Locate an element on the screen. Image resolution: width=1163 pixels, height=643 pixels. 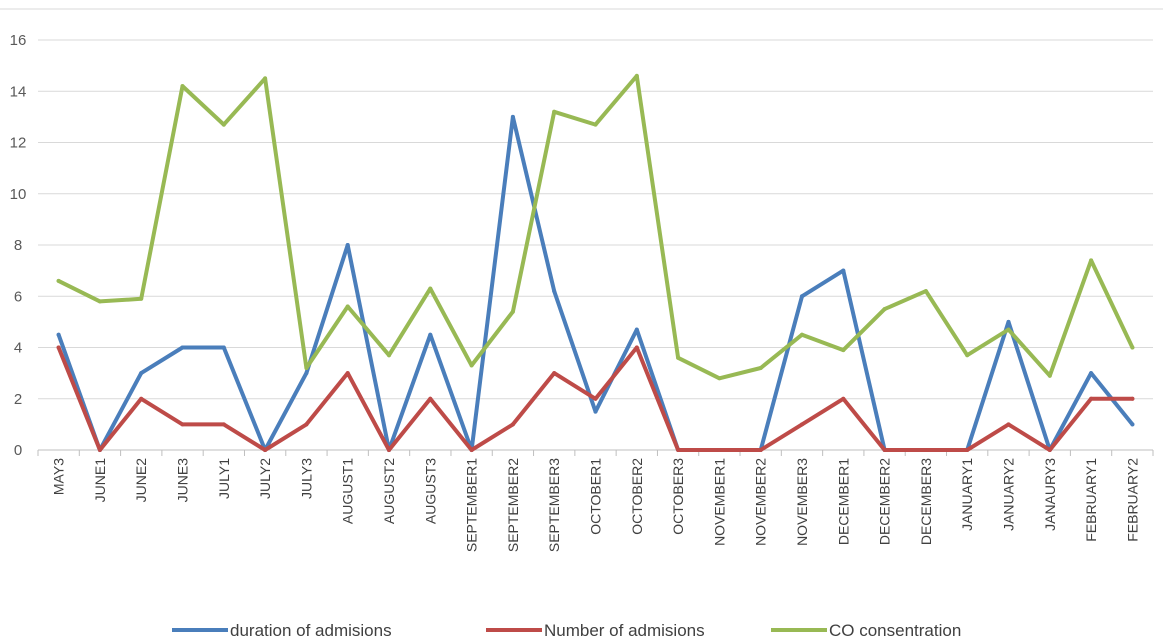
legend-label: duration of admisions is located at coordinates (311, 630).